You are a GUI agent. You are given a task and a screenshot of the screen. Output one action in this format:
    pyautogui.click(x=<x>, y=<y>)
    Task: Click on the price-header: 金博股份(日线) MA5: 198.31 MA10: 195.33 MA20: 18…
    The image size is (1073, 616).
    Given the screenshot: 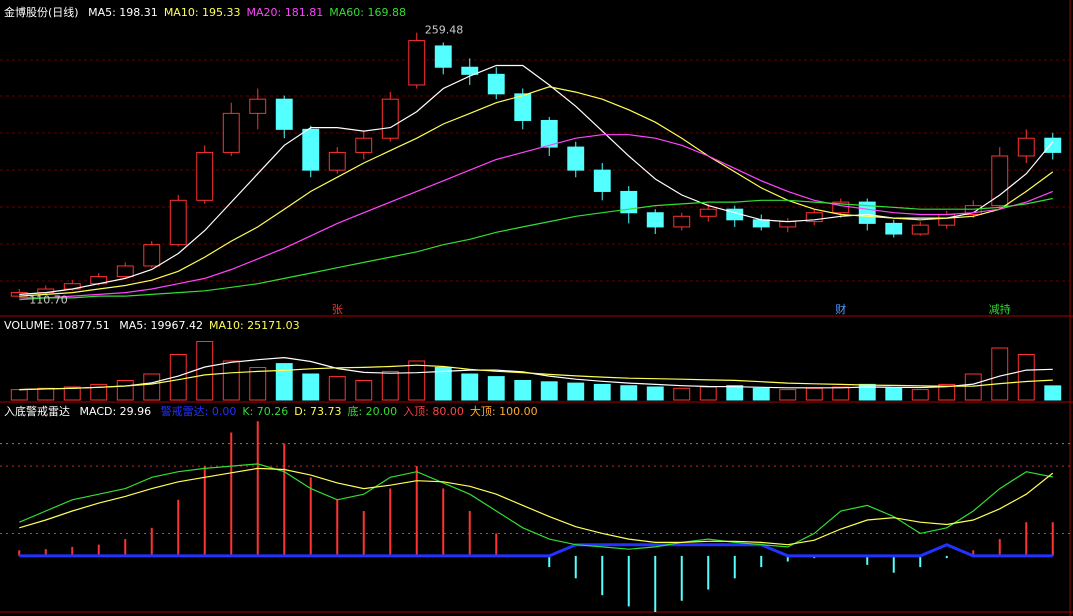 What is the action you would take?
    pyautogui.click(x=211, y=12)
    